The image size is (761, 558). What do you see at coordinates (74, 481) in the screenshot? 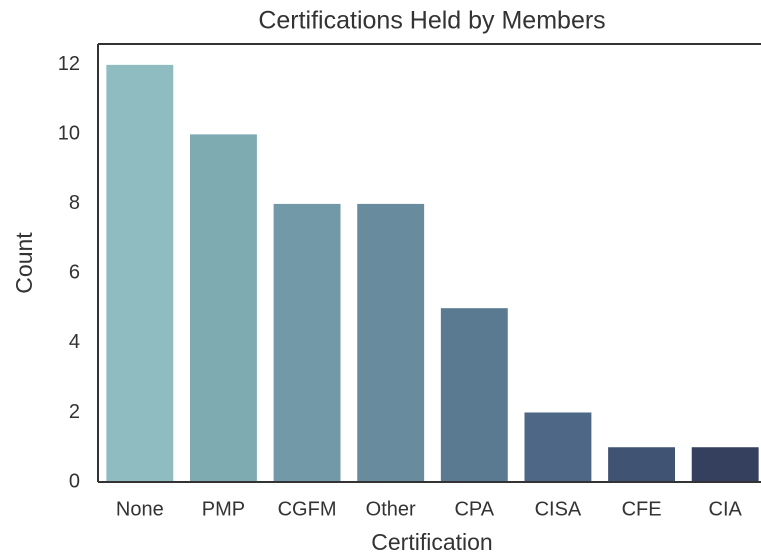
I see `y-tick-label: 0` at bounding box center [74, 481].